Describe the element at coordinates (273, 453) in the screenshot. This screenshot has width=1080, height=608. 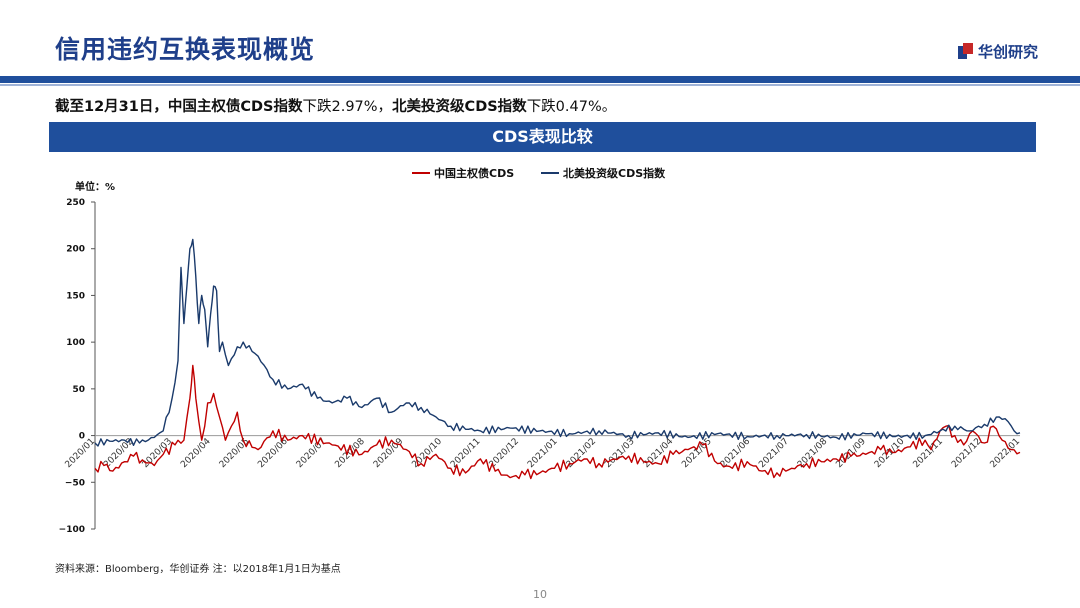
I see `x-tick-label: 2020/06` at that location.